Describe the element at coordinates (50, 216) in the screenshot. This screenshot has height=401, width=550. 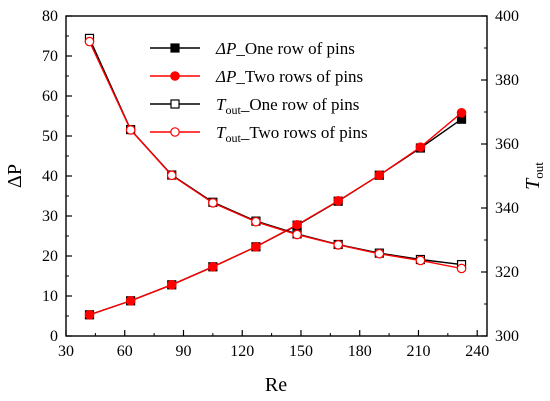
I see `y-left-tick-label: 30` at that location.